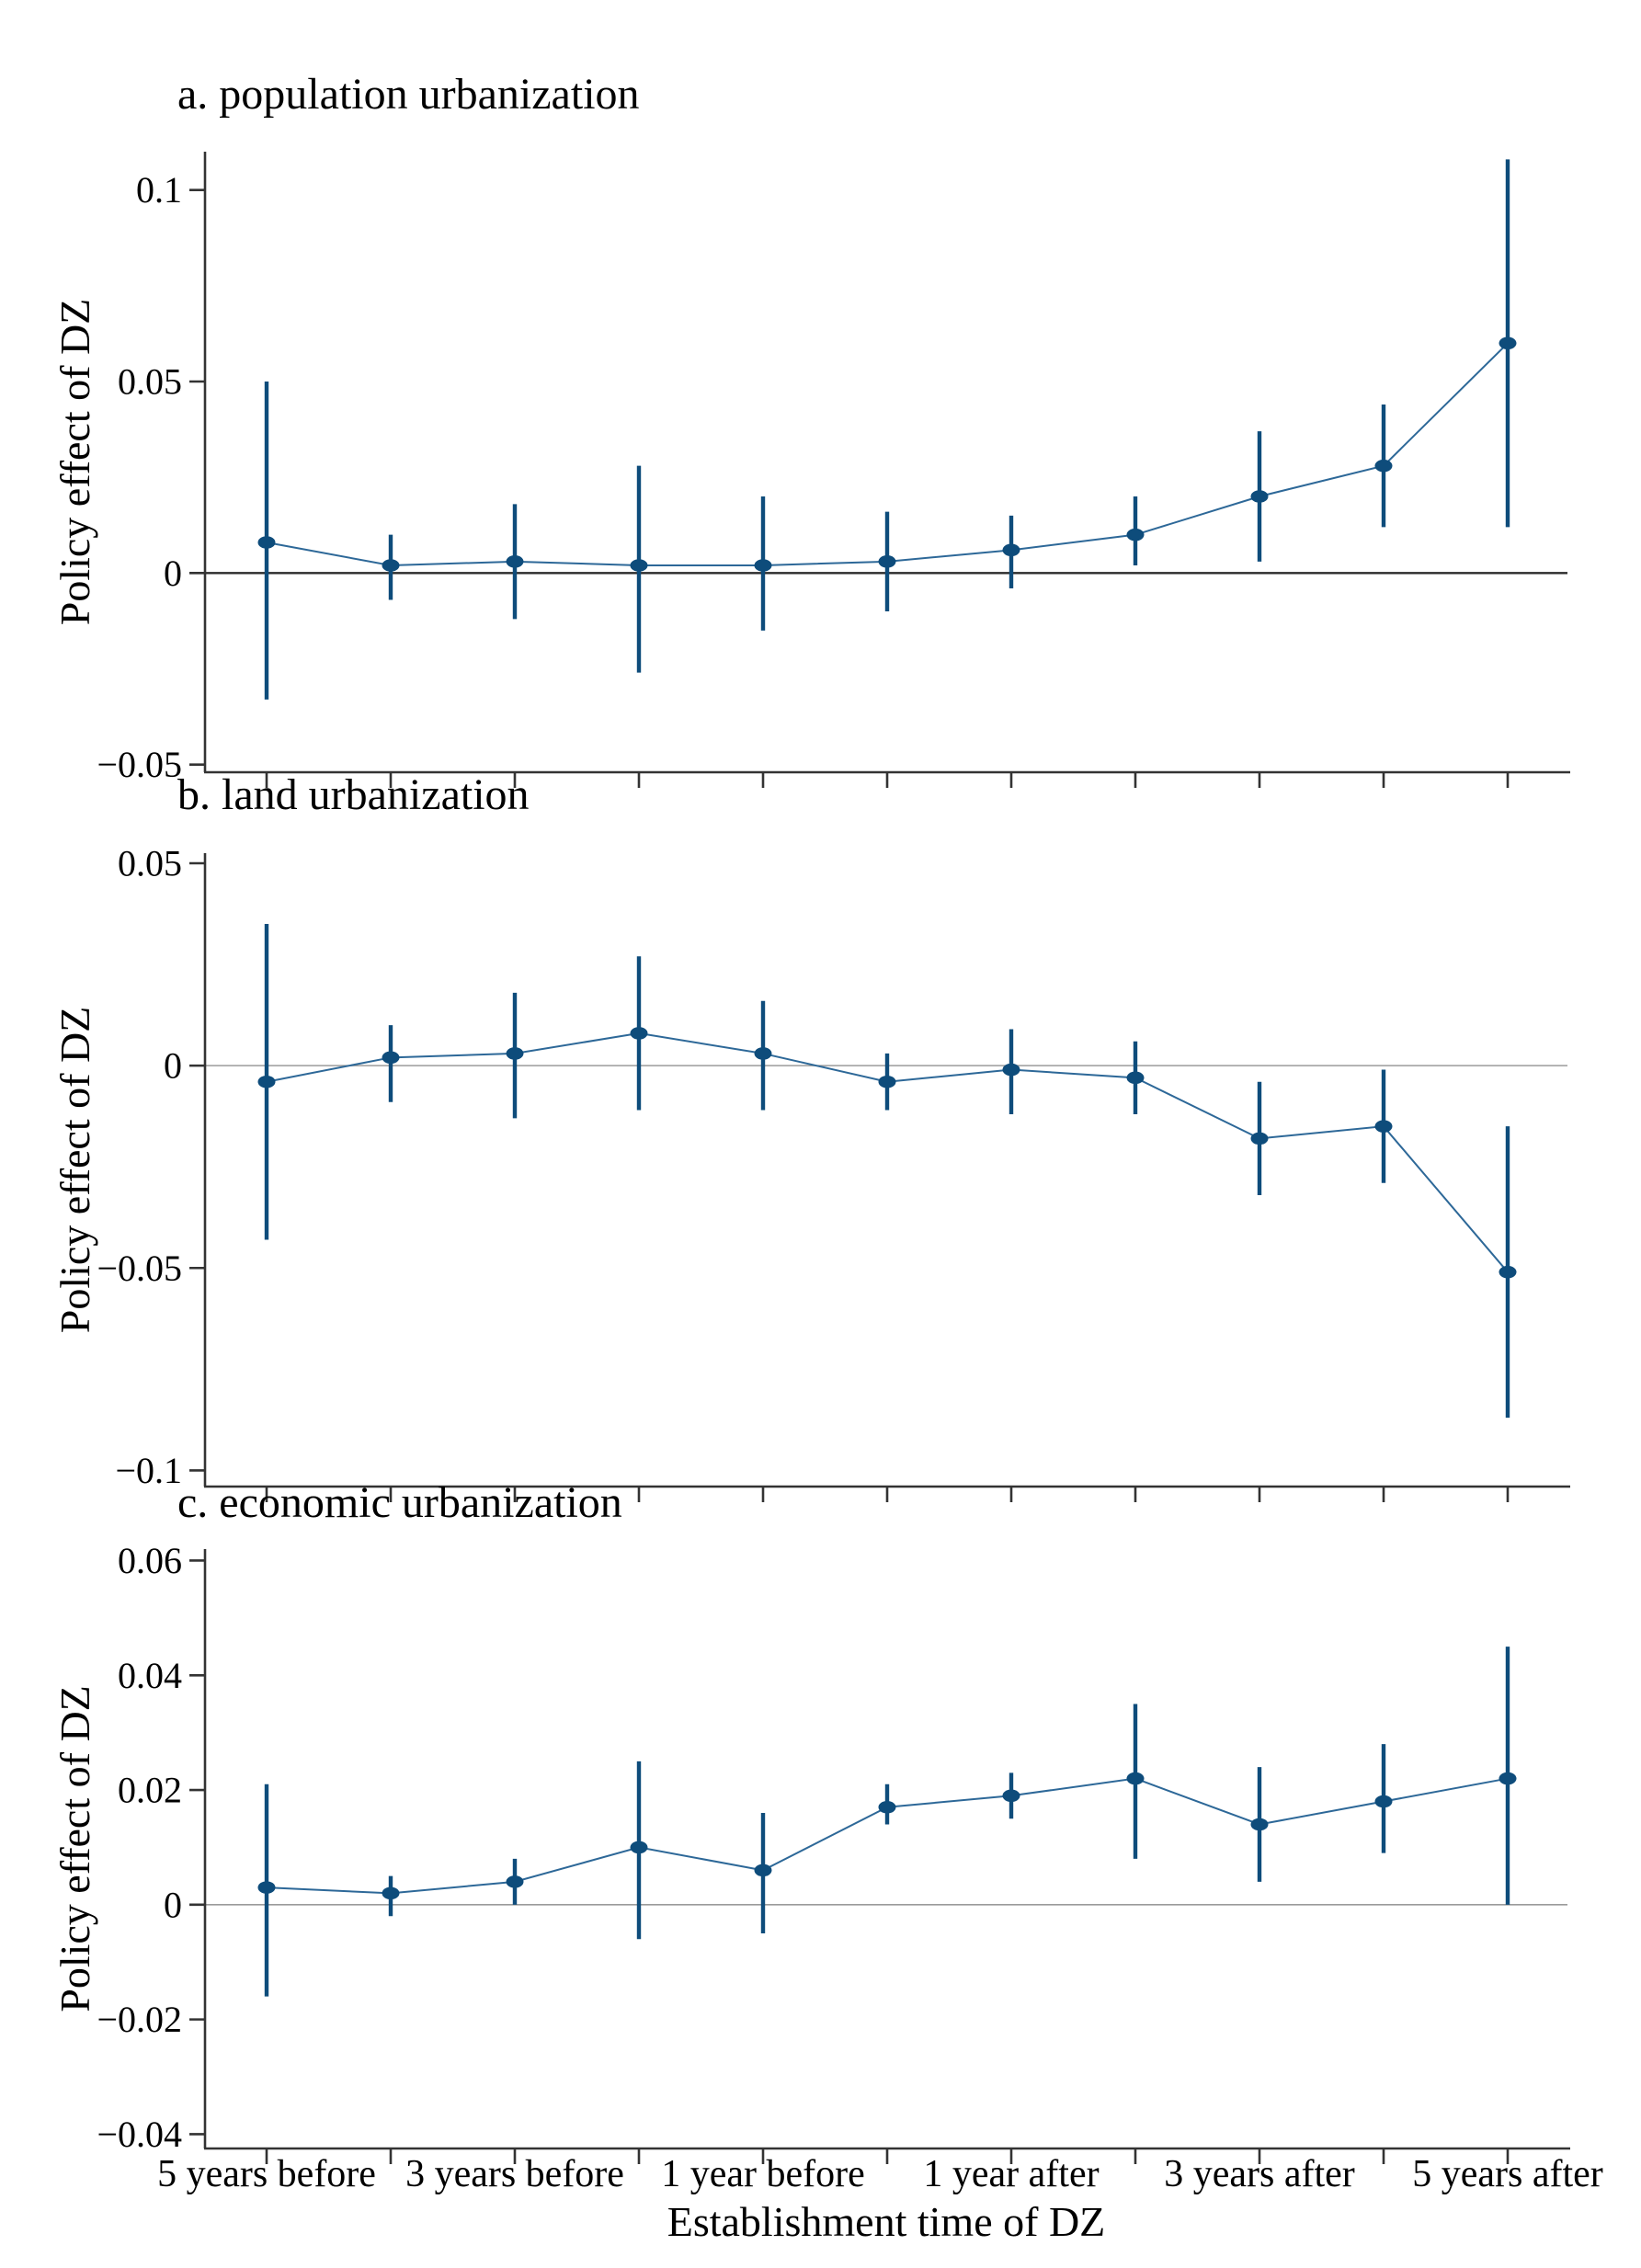  I want to click on y-tick-label: 0.1, so click(159, 190).